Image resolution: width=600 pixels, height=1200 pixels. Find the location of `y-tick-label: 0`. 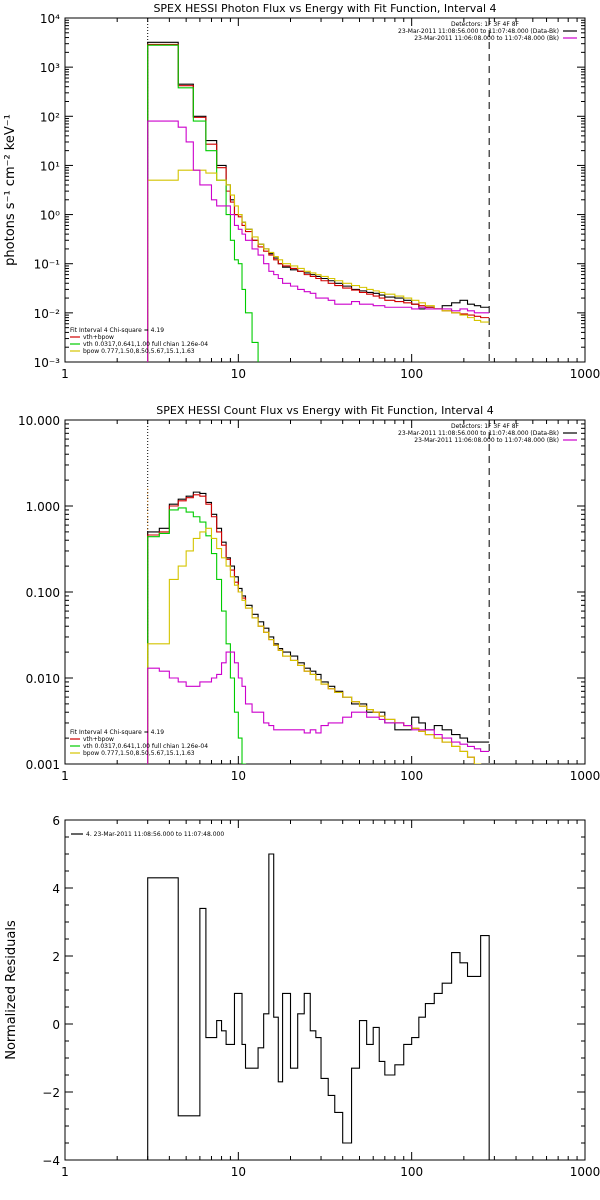

y-tick-label: 0 is located at coordinates (56, 1025).